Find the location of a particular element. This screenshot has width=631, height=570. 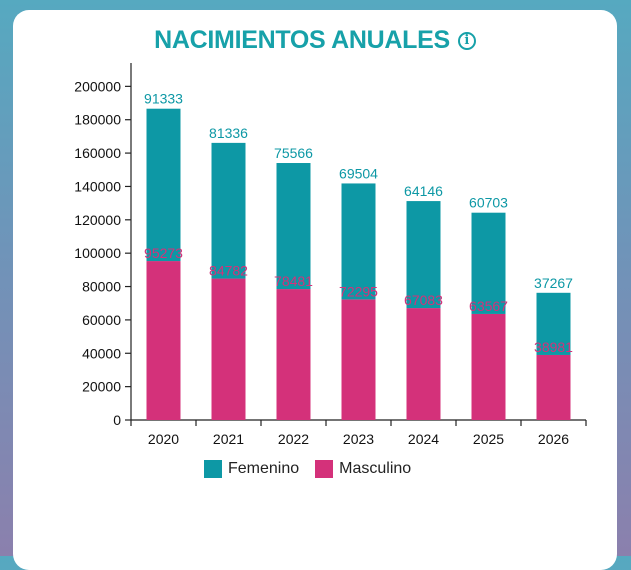

title-row: NACIMIENTOS ANUALES i is located at coordinates (315, 40).